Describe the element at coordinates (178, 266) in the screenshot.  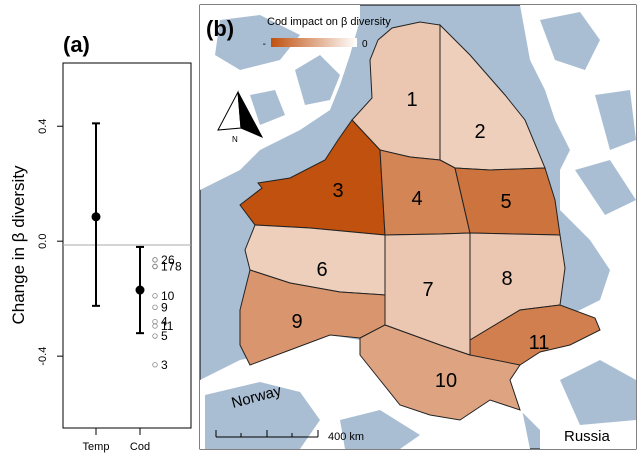
I see `region-point-label-8: 8` at that location.